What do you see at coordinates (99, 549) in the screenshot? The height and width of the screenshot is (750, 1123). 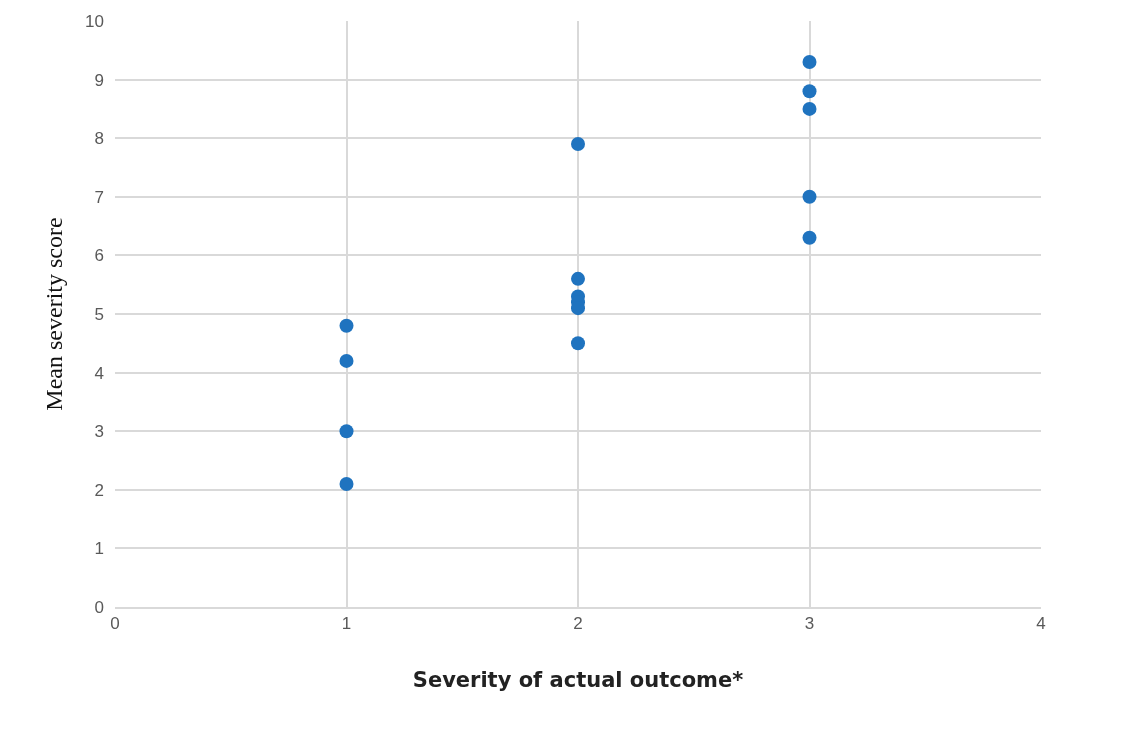 I see `y-tick-label: 1` at bounding box center [99, 549].